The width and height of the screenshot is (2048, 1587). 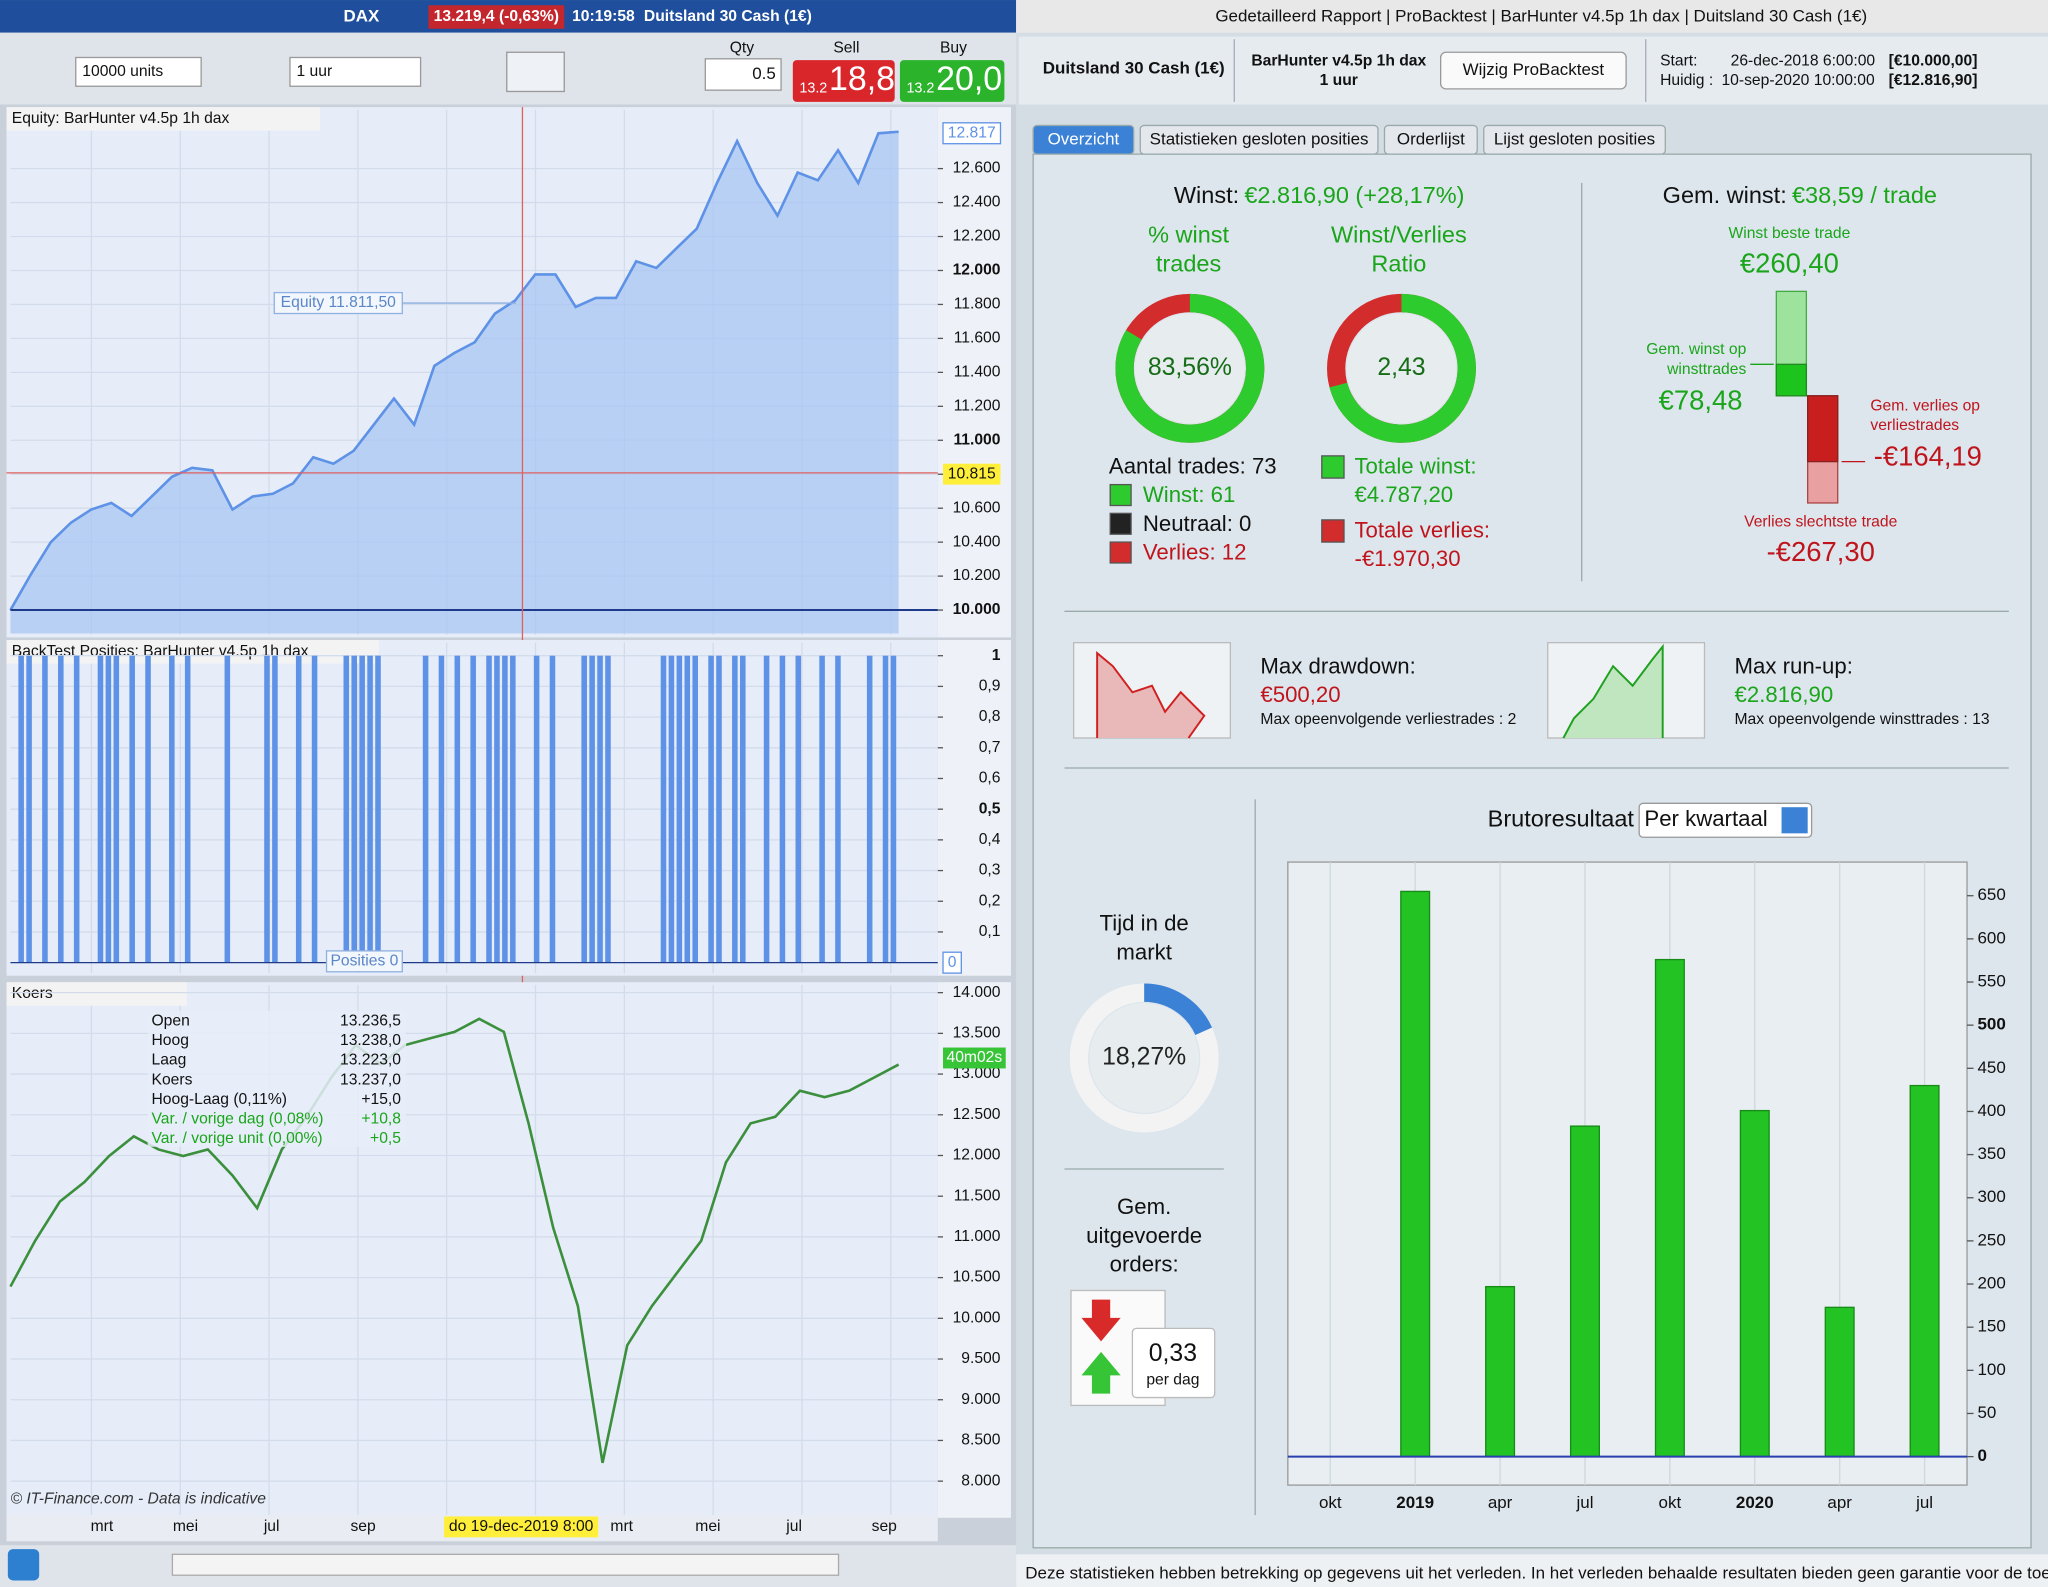 I want to click on time-title: markt, so click(x=1143, y=951).